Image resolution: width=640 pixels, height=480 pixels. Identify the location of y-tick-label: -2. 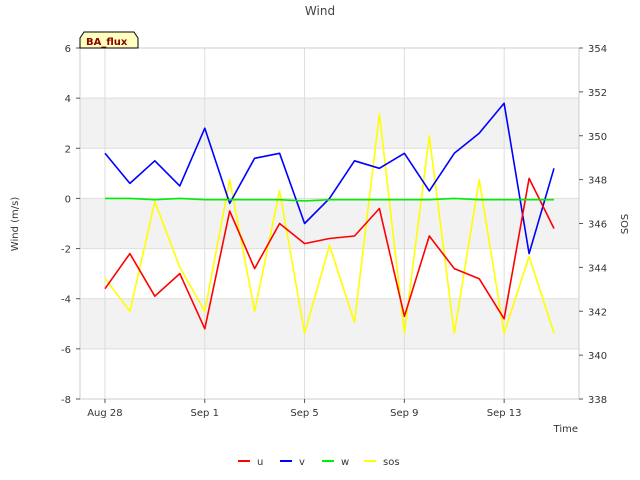
(66, 250).